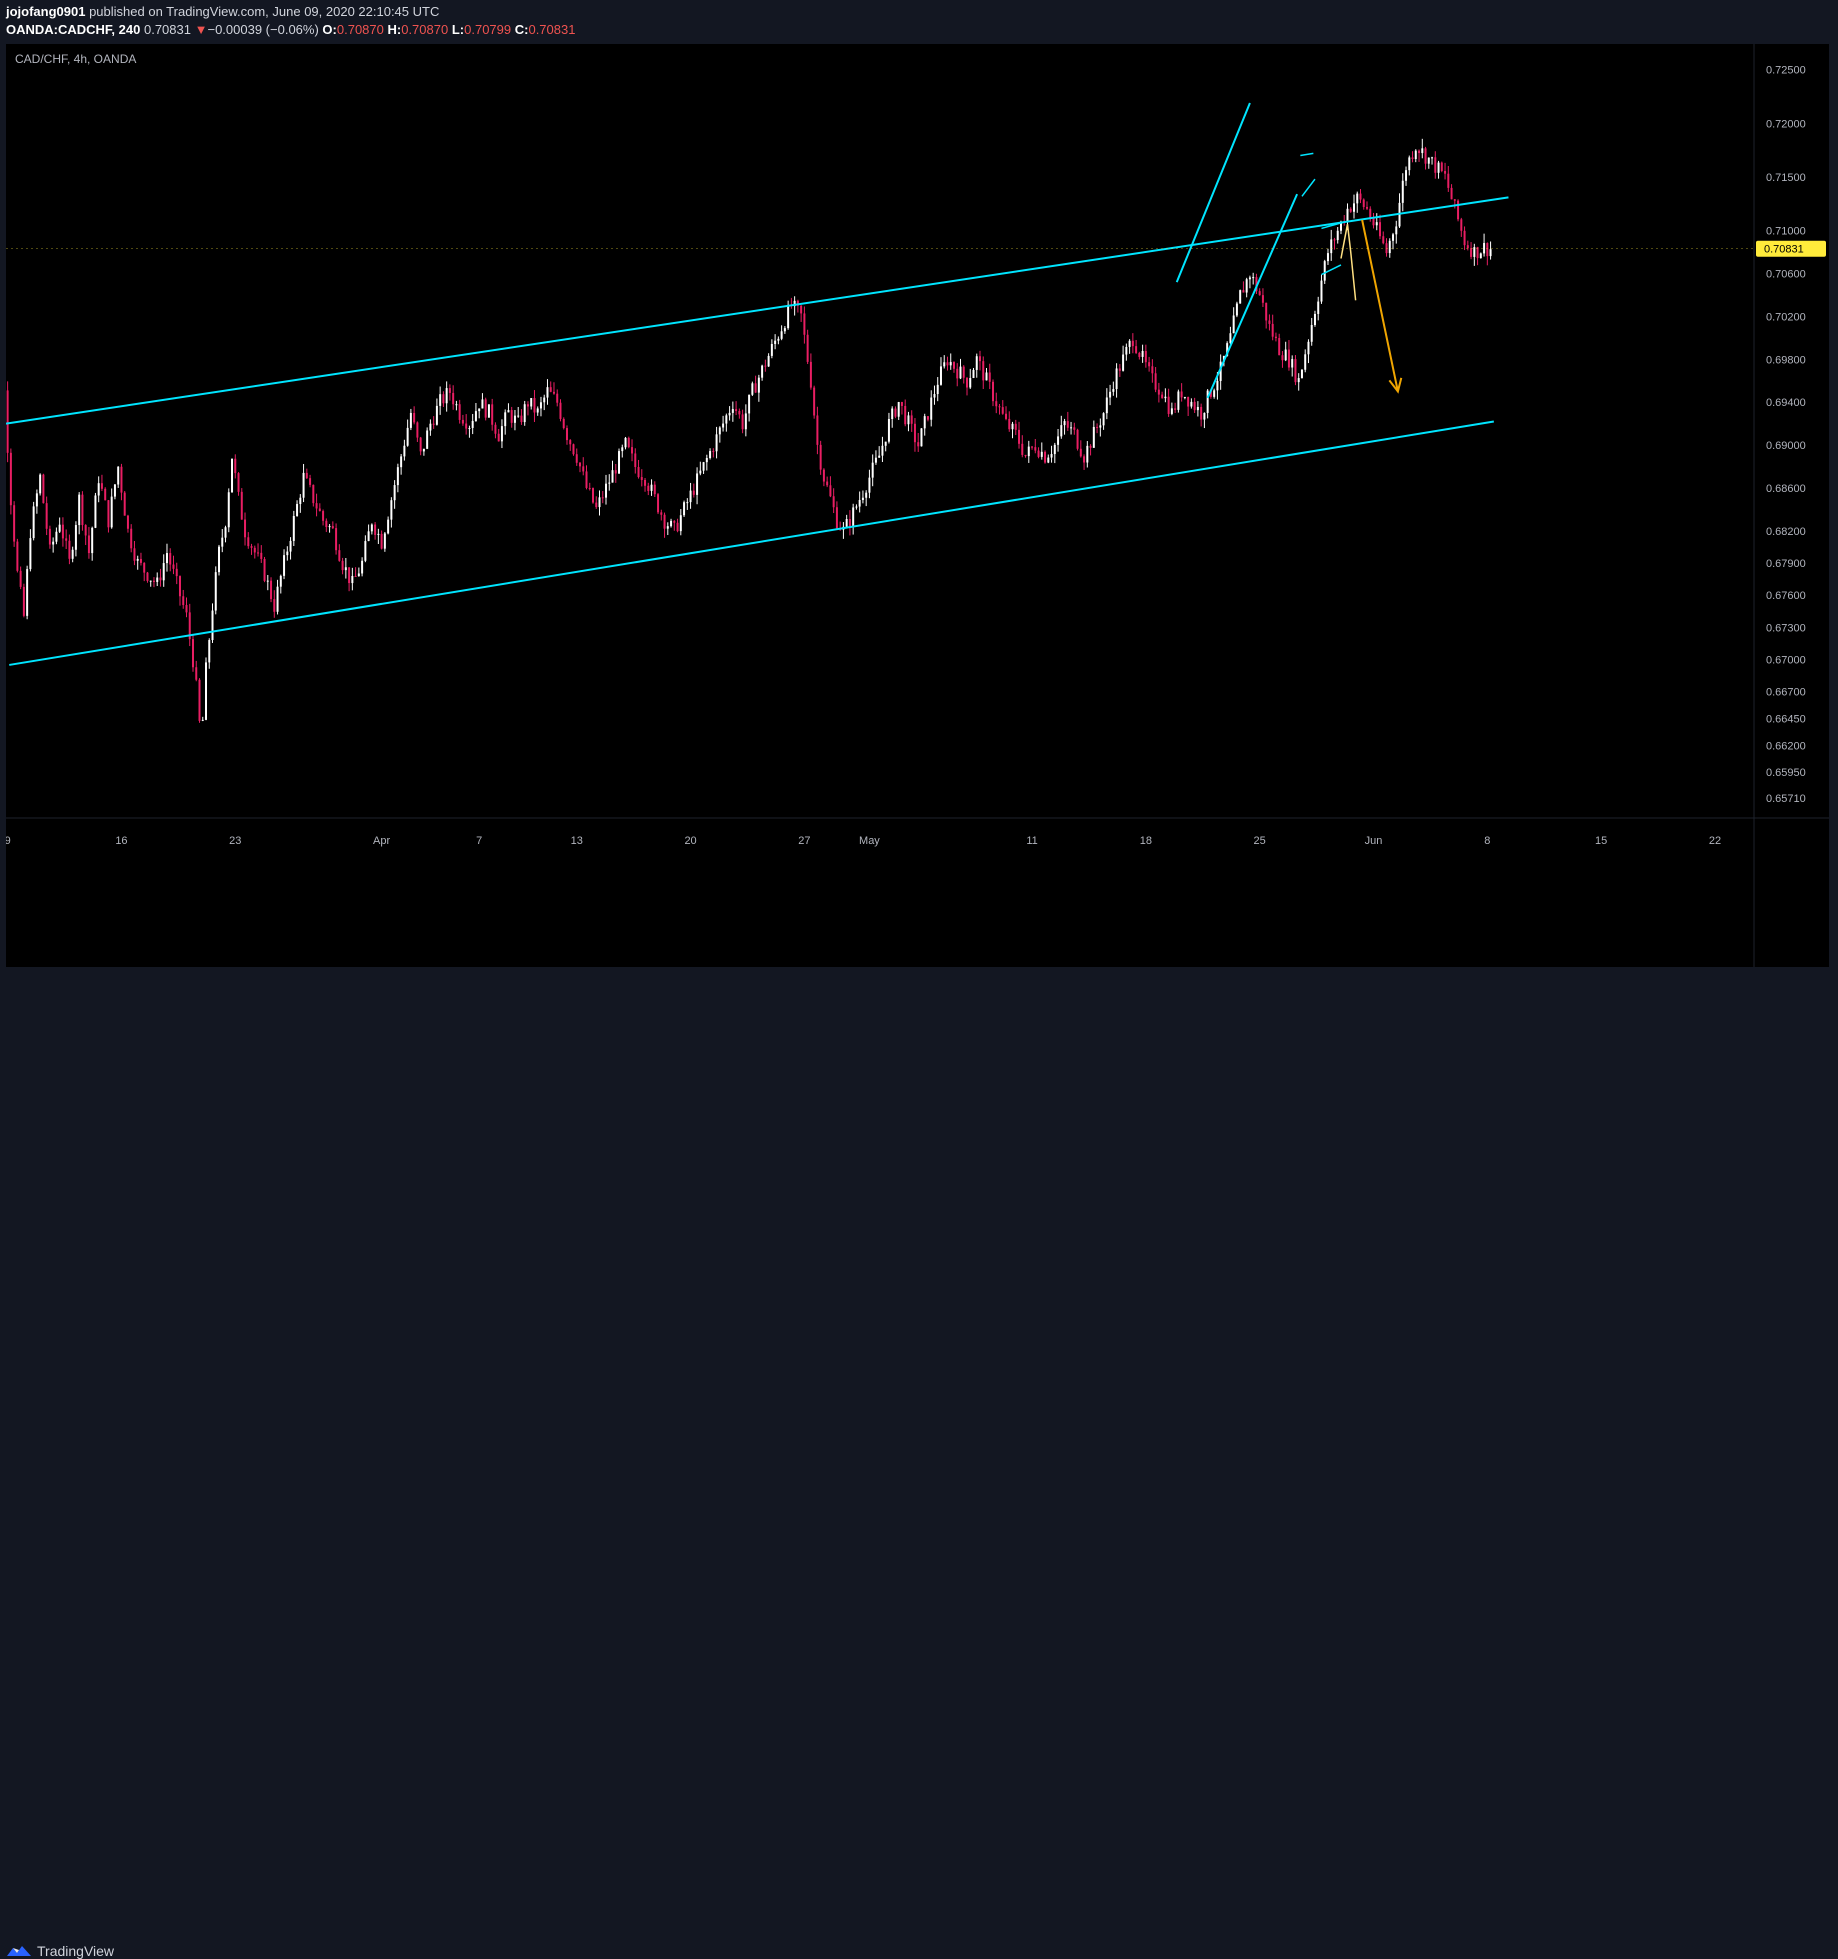  I want to click on down-arrow-icon: ▼, so click(201, 29).